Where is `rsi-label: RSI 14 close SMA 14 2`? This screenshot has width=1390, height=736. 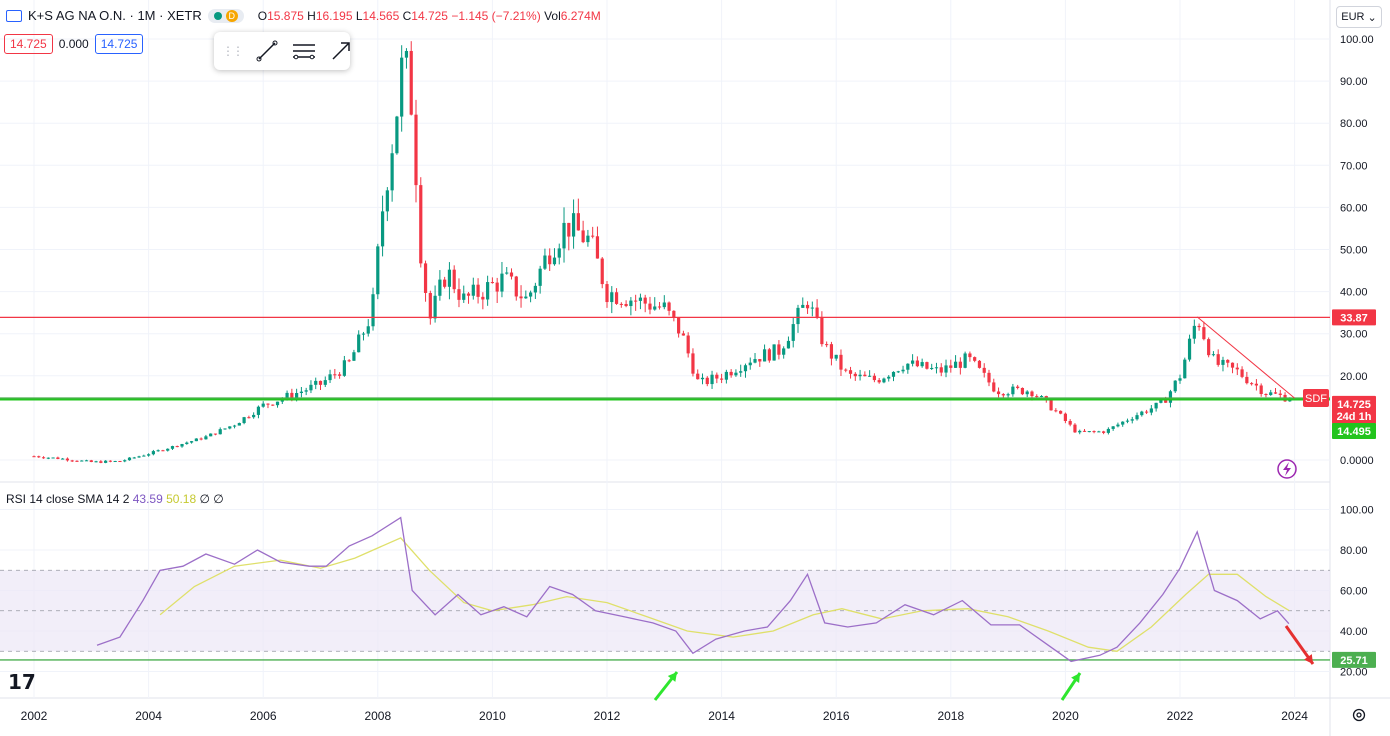 rsi-label: RSI 14 close SMA 14 2 is located at coordinates (68, 499).